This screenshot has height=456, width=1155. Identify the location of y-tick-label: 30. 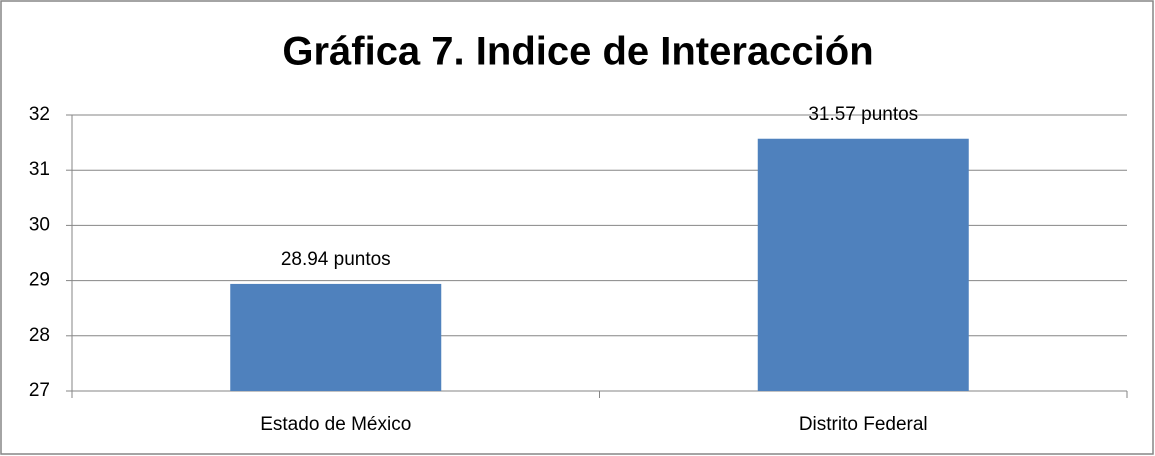
(39, 224).